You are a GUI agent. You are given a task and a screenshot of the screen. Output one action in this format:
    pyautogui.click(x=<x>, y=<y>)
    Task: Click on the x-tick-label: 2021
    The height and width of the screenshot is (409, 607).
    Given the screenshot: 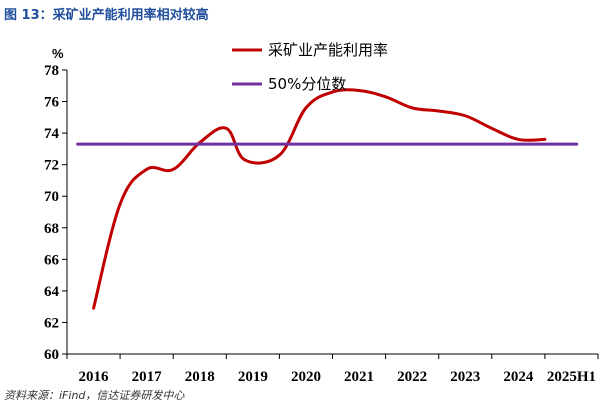 What is the action you would take?
    pyautogui.click(x=359, y=377)
    